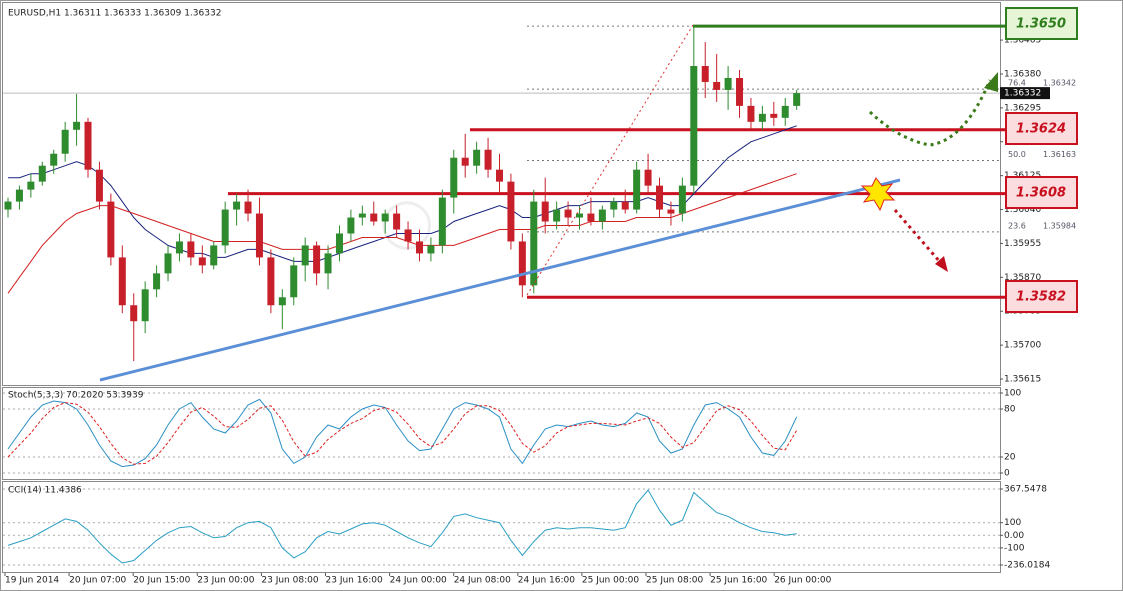 This screenshot has width=1123, height=591. I want to click on x-tick-label: 20 Jun 15:00, so click(161, 581).